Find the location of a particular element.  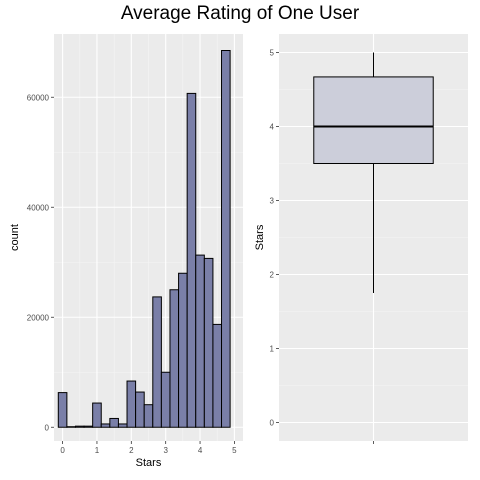

boxplot-marks is located at coordinates (373, 172).